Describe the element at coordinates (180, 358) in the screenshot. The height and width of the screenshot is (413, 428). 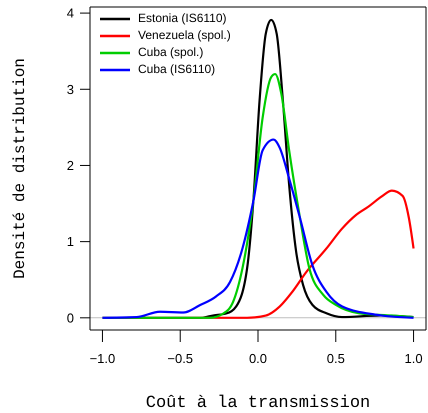
I see `x-tick-label: −0.5` at that location.